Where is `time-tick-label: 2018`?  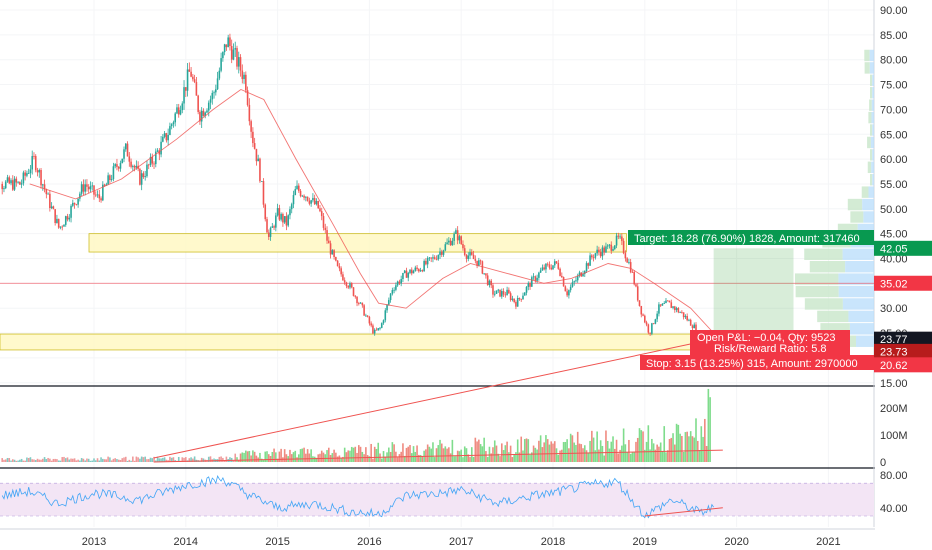
time-tick-label: 2018 is located at coordinates (553, 542).